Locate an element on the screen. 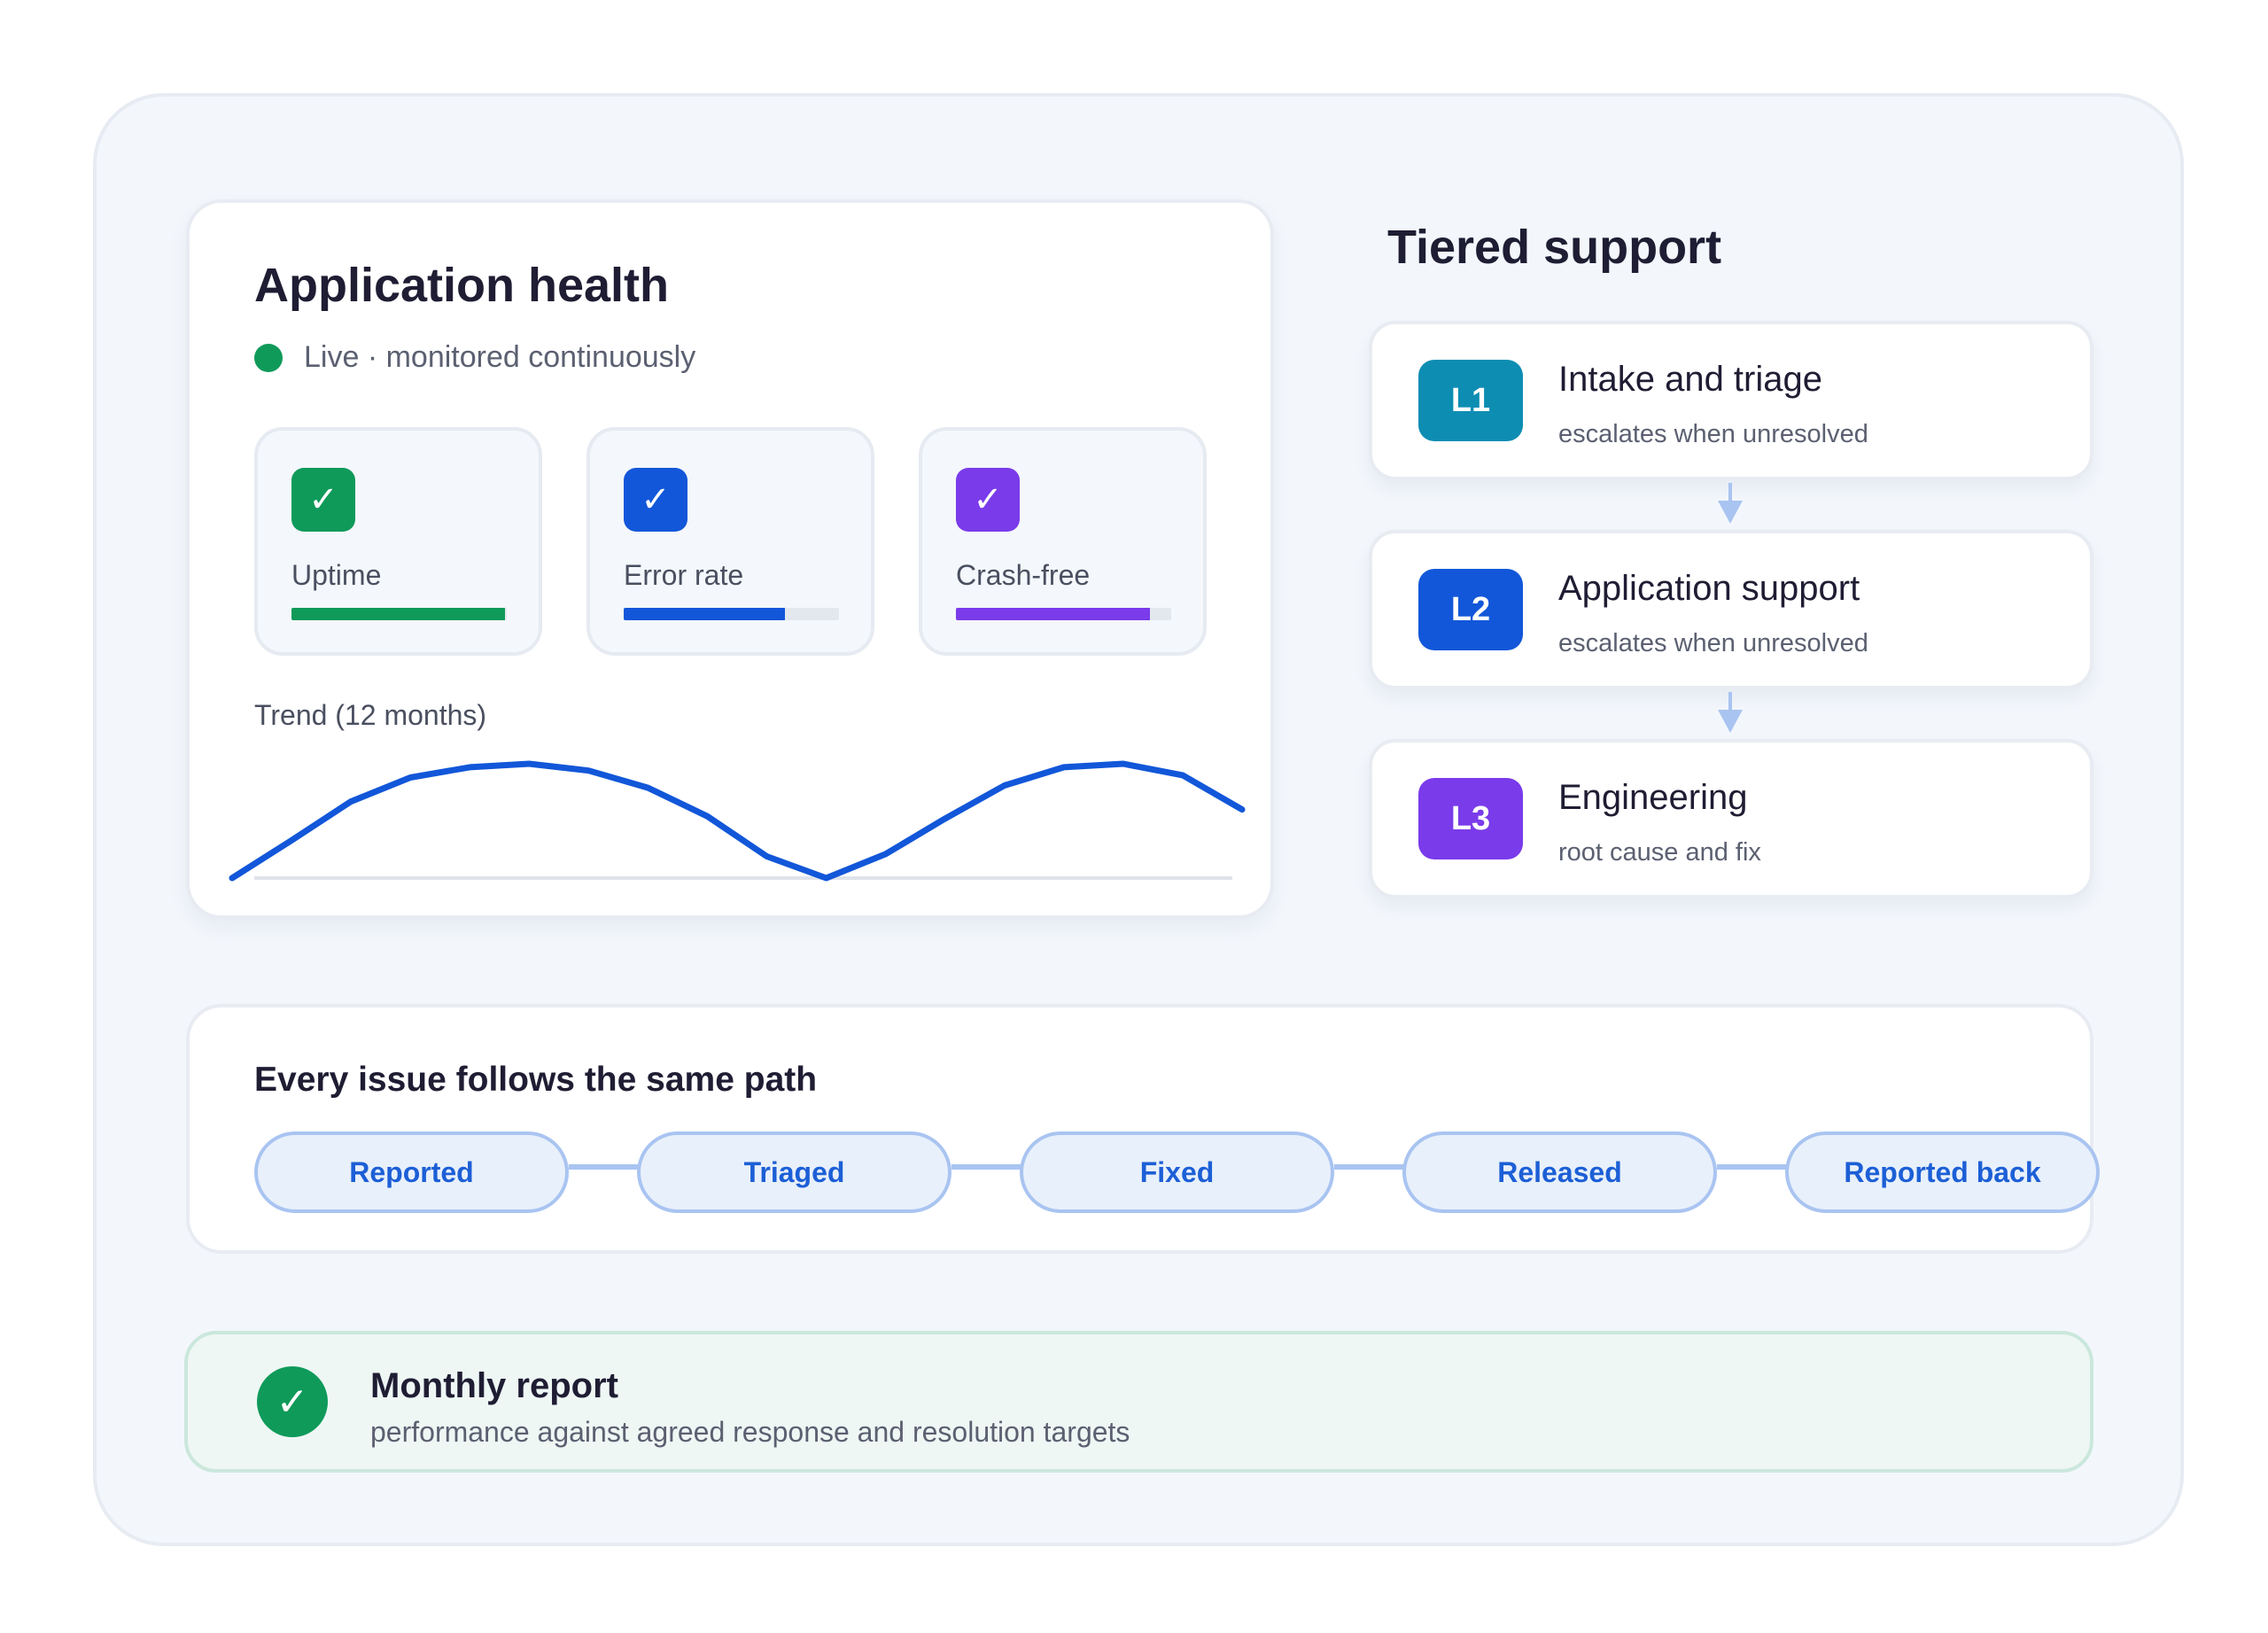 The image size is (2268, 1633). tier-name: Engineering is located at coordinates (1653, 797).